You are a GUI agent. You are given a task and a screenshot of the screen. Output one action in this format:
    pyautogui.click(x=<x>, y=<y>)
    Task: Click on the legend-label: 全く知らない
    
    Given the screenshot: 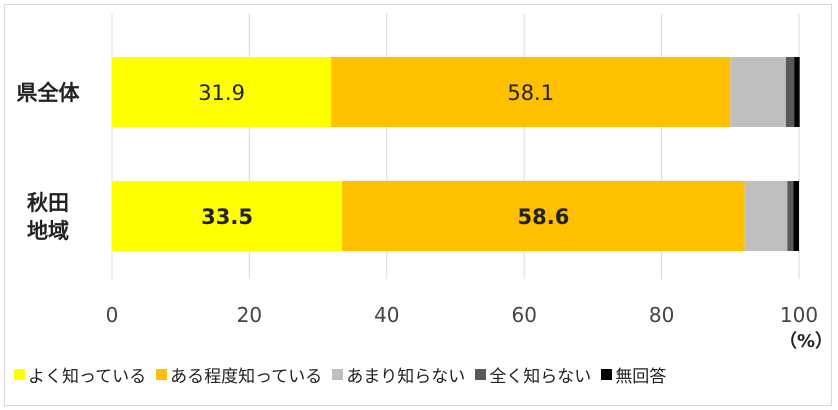 What is the action you would take?
    pyautogui.click(x=540, y=377)
    